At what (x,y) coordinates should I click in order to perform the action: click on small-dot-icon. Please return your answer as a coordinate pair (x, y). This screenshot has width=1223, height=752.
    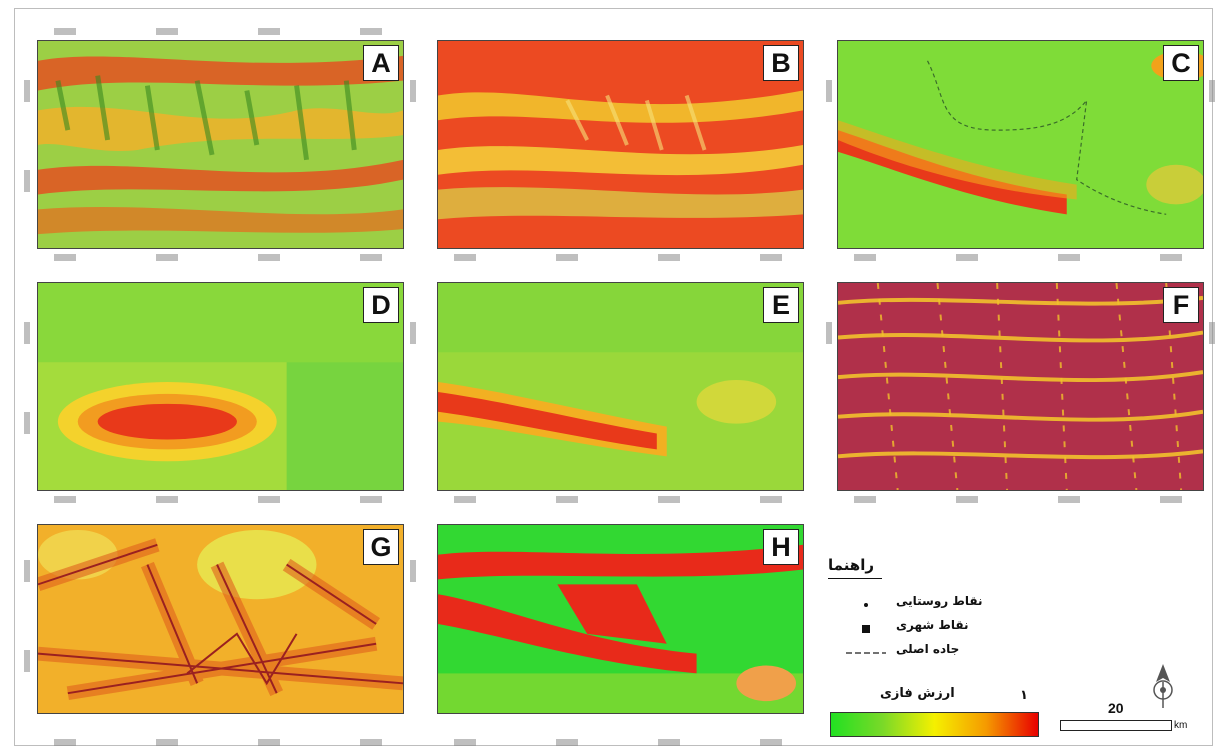
    Looking at the image, I should click on (866, 605).